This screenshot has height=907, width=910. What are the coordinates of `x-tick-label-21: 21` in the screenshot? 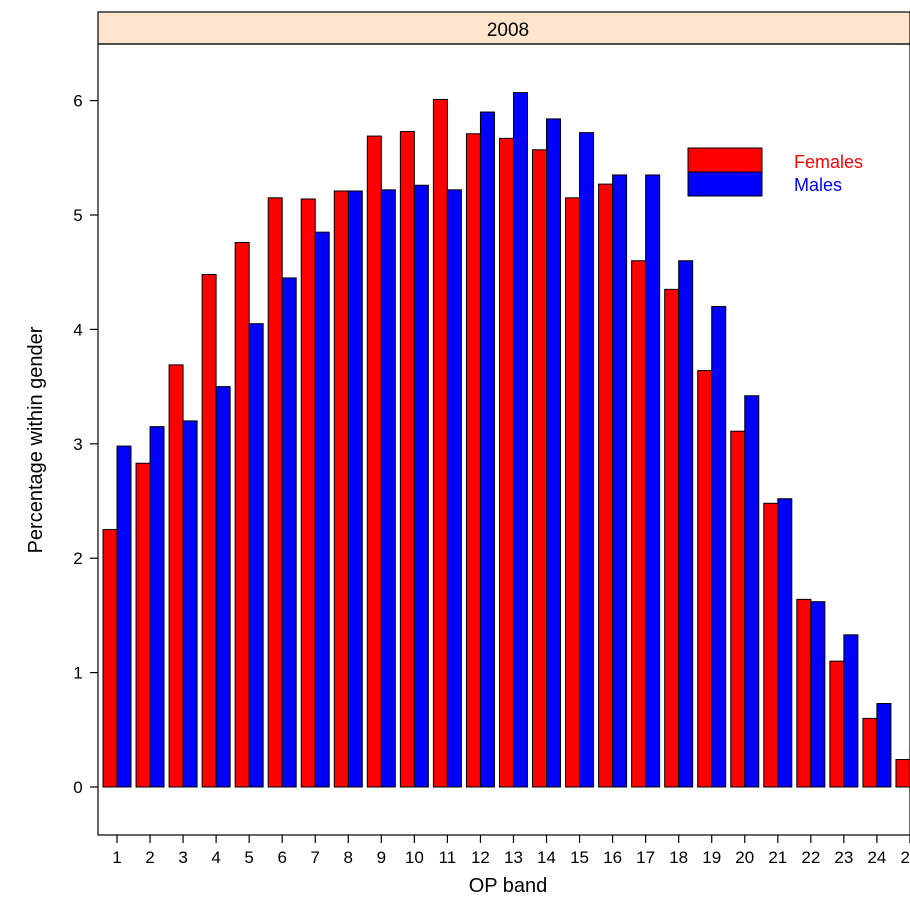 It's located at (777, 857).